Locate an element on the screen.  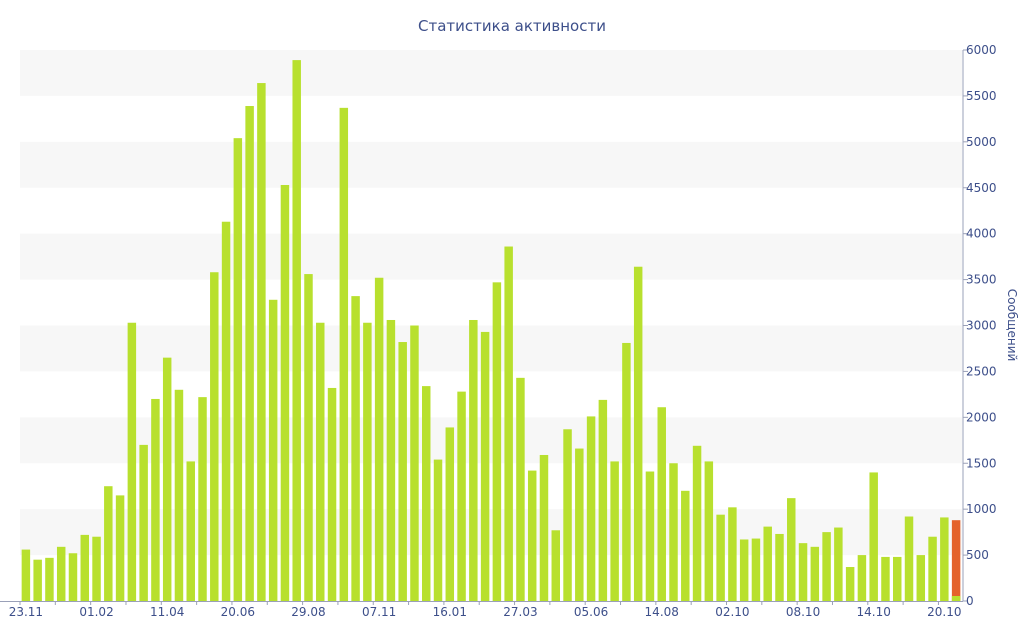
y-tick-label: 2500 is located at coordinates (981, 371).